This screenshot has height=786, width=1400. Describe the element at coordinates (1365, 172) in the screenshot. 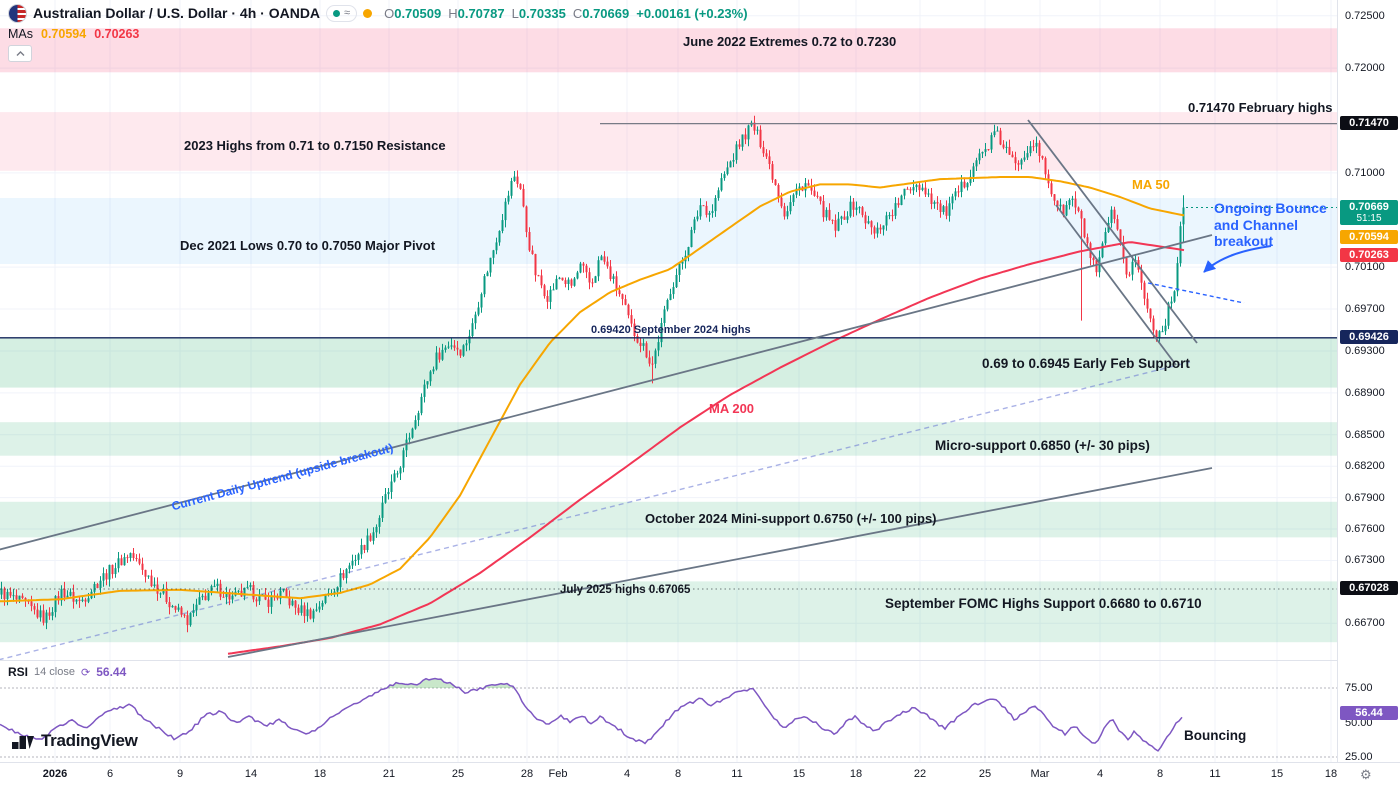

I see `price-axis-label: 0.71000` at that location.